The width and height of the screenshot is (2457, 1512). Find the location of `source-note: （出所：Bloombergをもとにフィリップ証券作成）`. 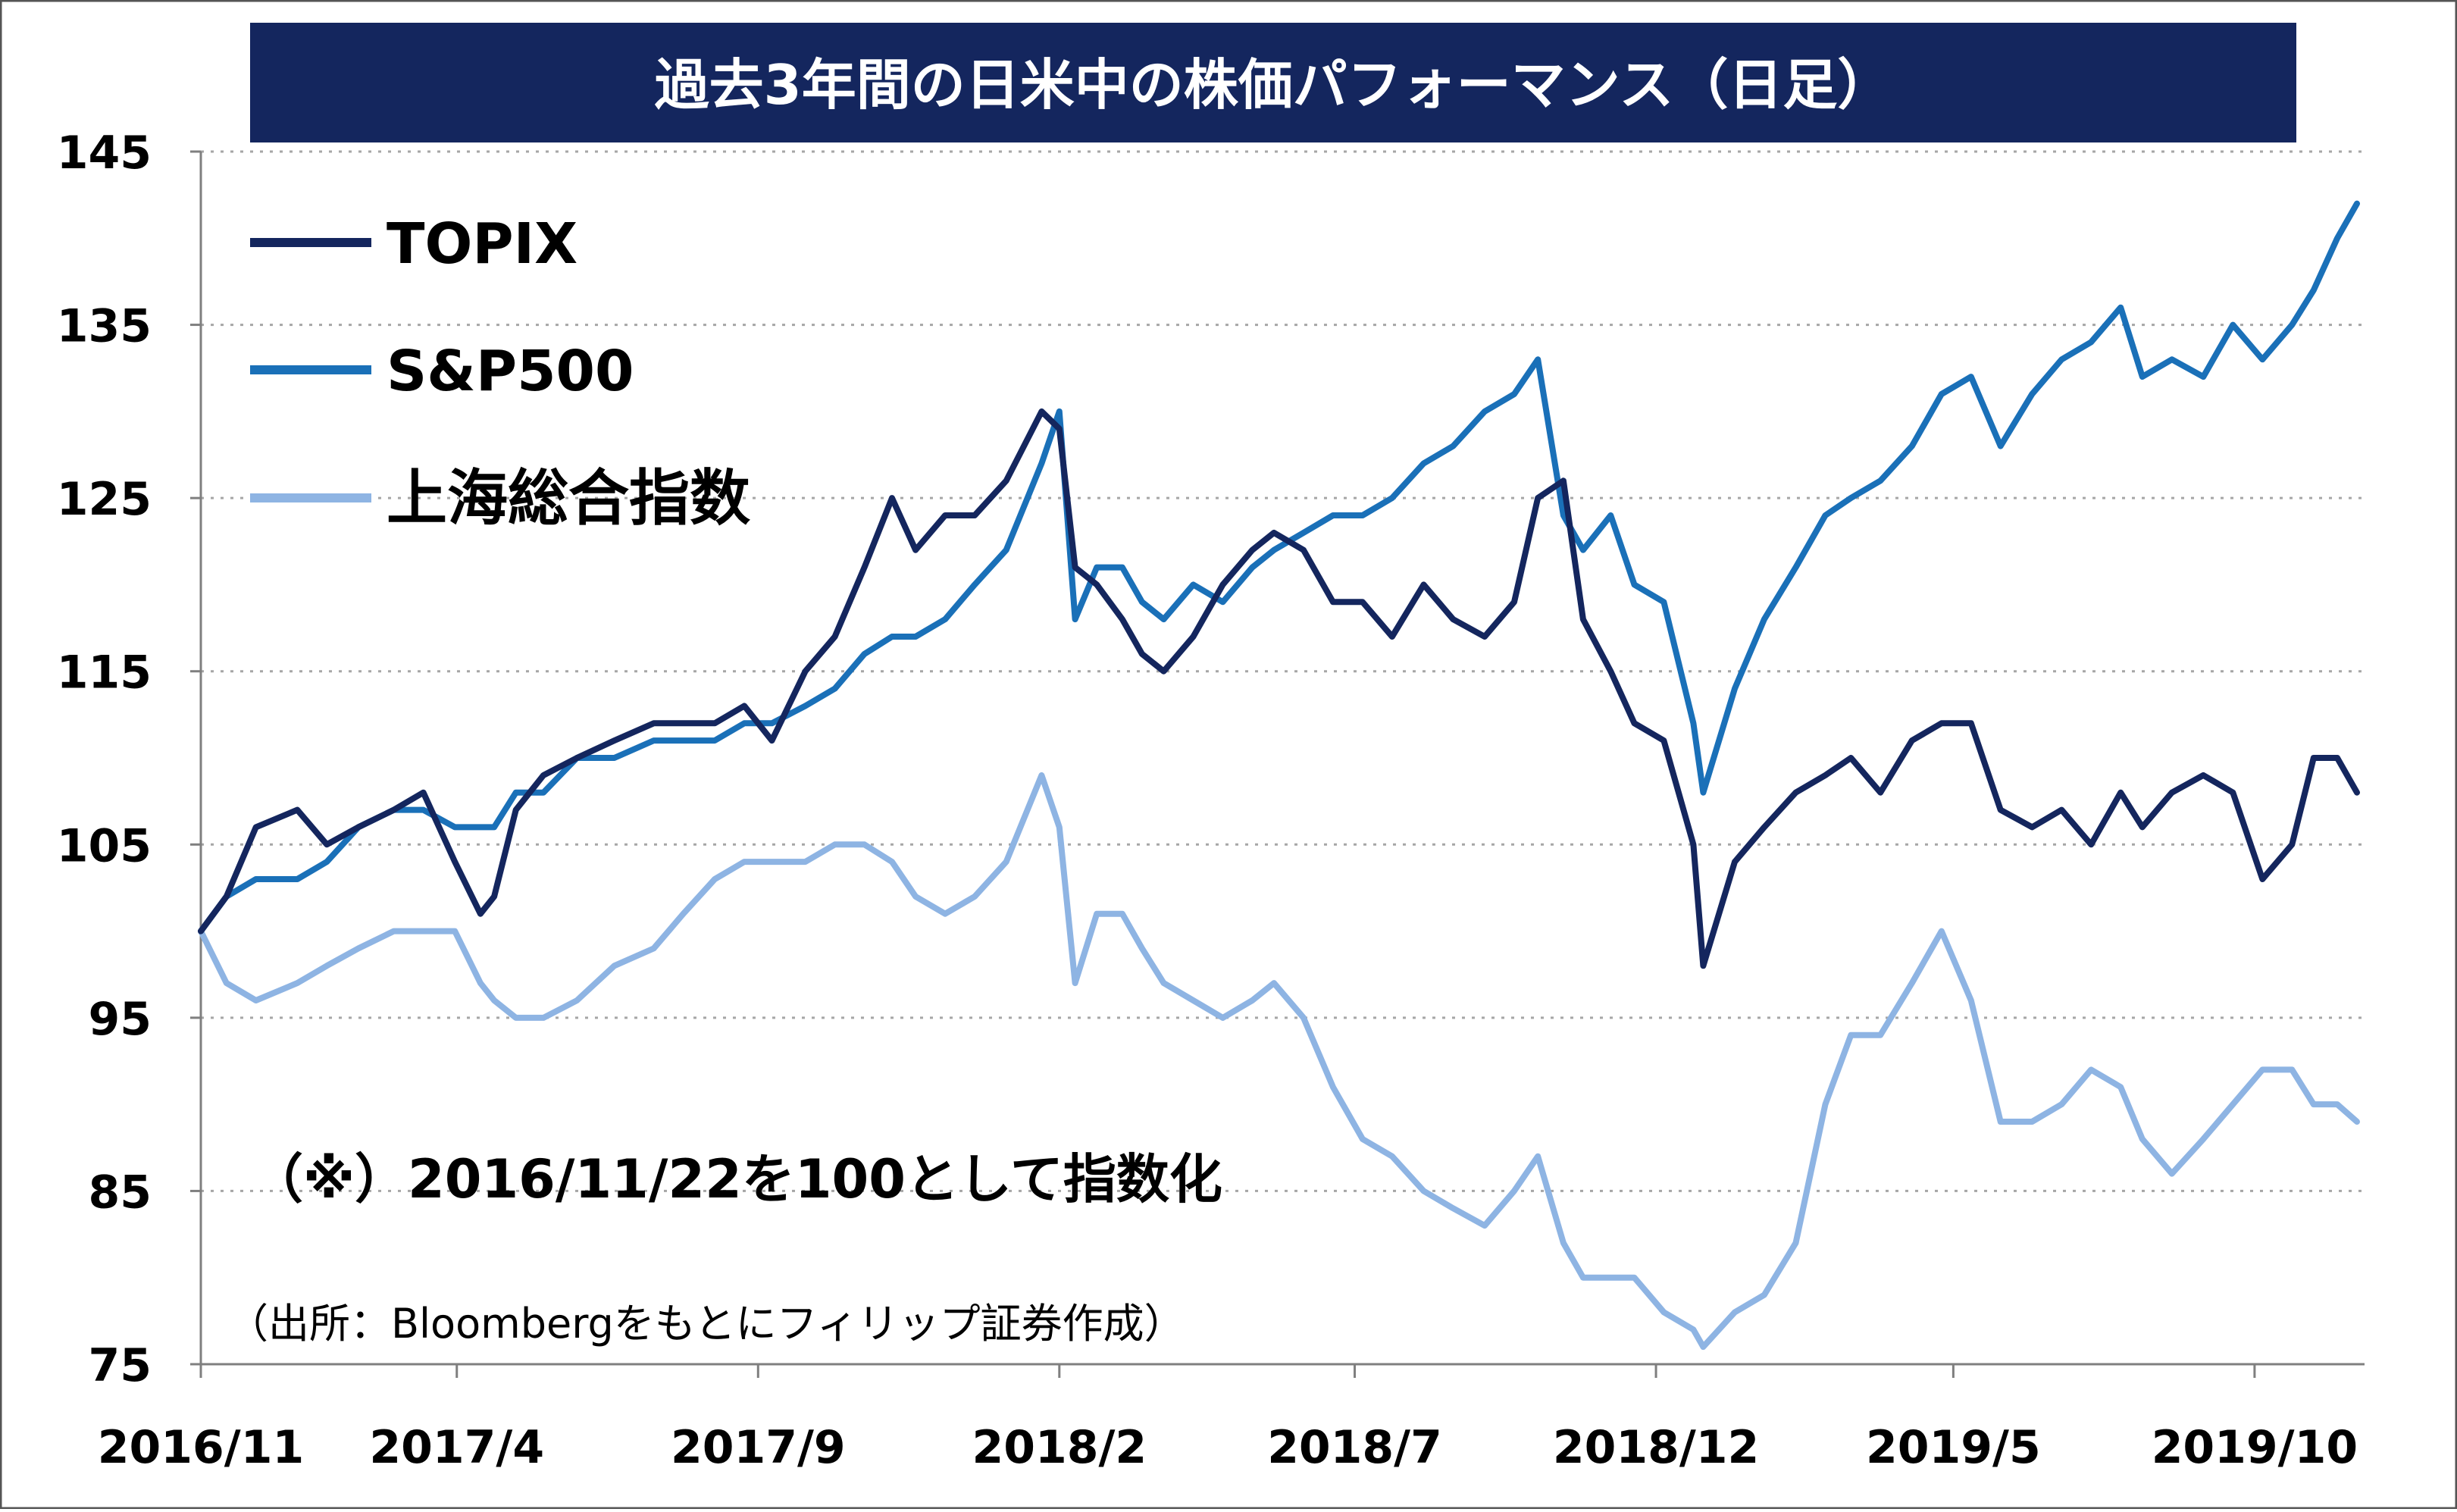

source-note: （出所：Bloombergをもとにフィリップ証券作成） is located at coordinates (706, 1324).